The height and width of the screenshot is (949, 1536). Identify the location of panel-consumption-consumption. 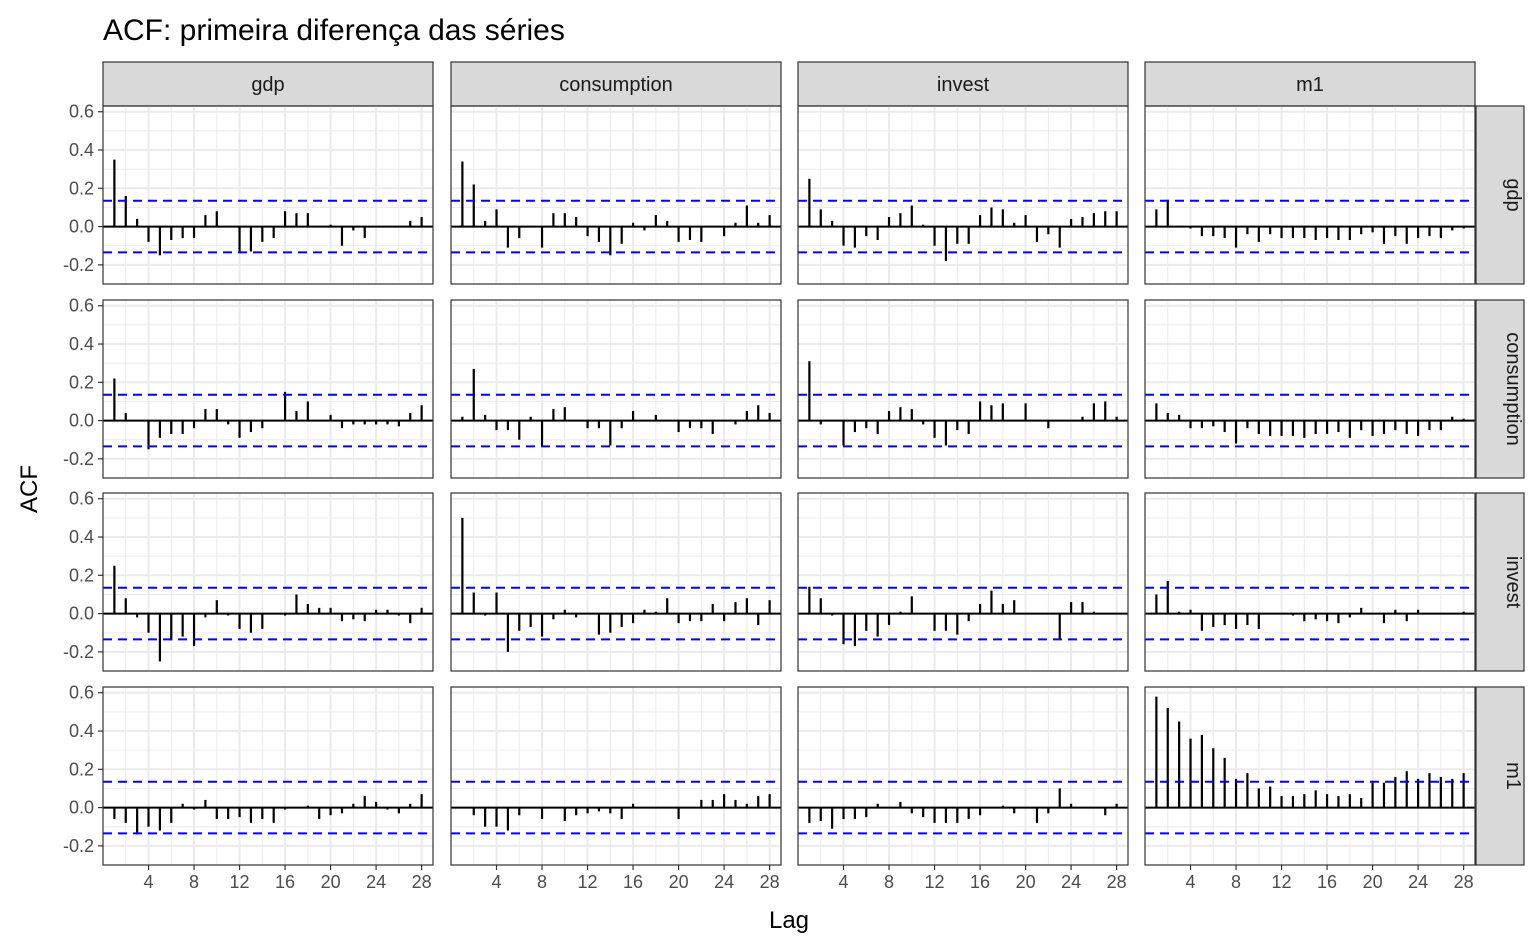
(616, 389).